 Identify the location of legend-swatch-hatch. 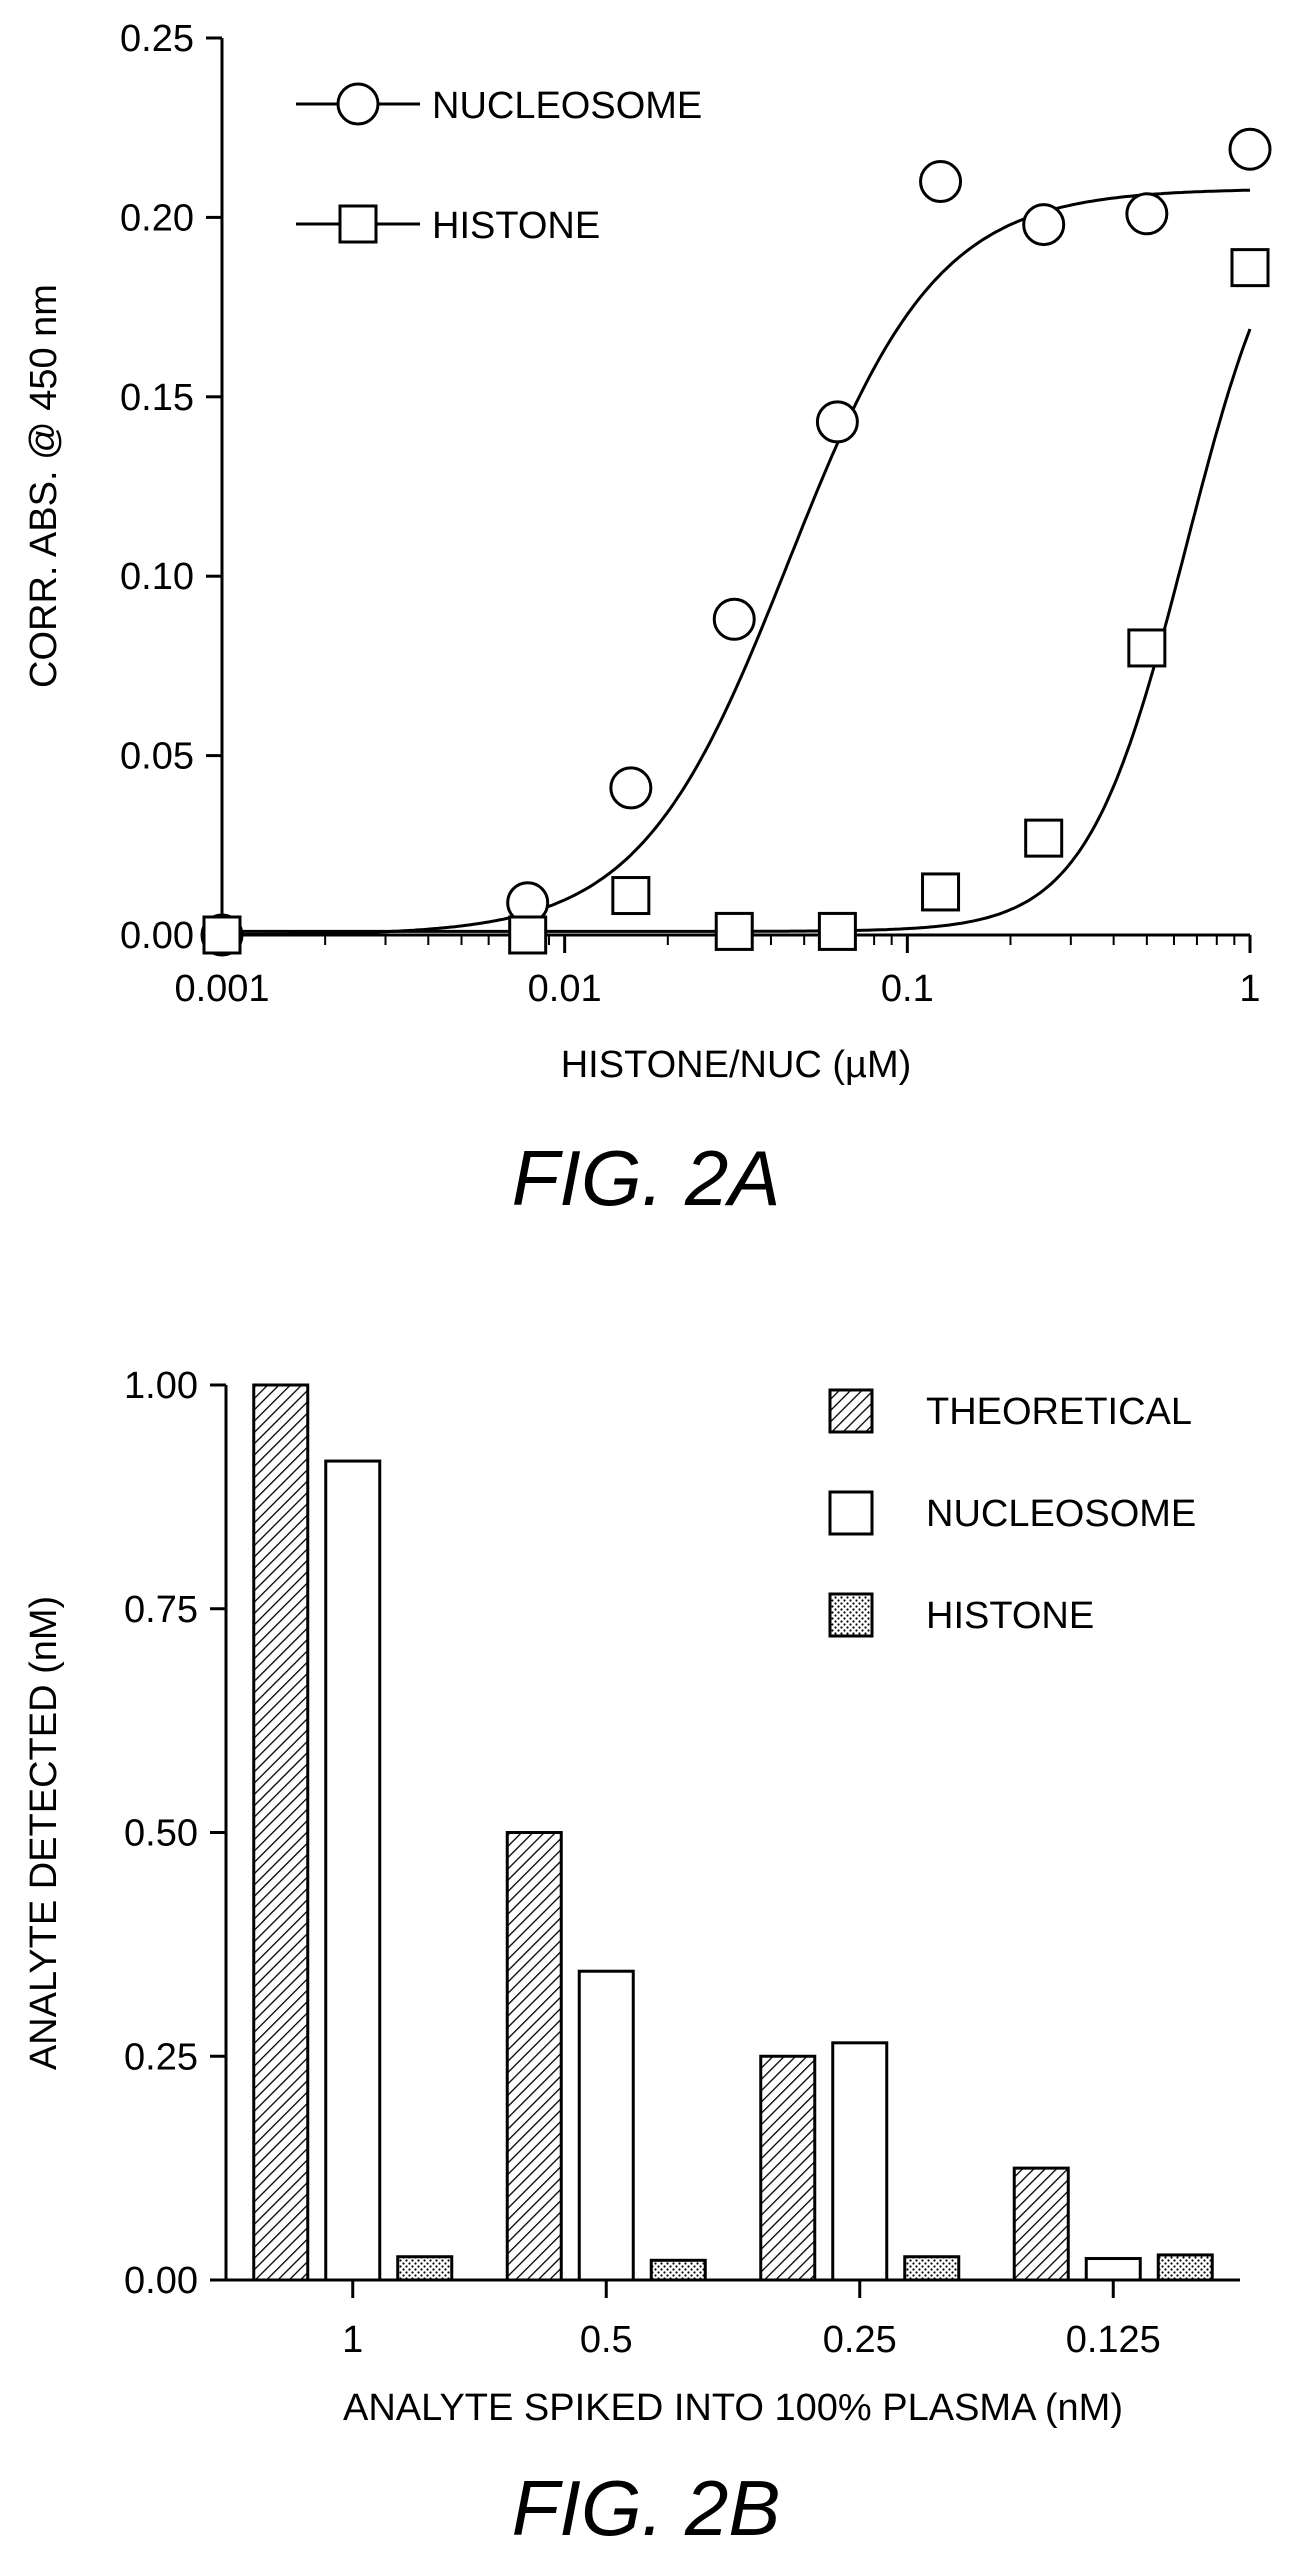
(851, 1411).